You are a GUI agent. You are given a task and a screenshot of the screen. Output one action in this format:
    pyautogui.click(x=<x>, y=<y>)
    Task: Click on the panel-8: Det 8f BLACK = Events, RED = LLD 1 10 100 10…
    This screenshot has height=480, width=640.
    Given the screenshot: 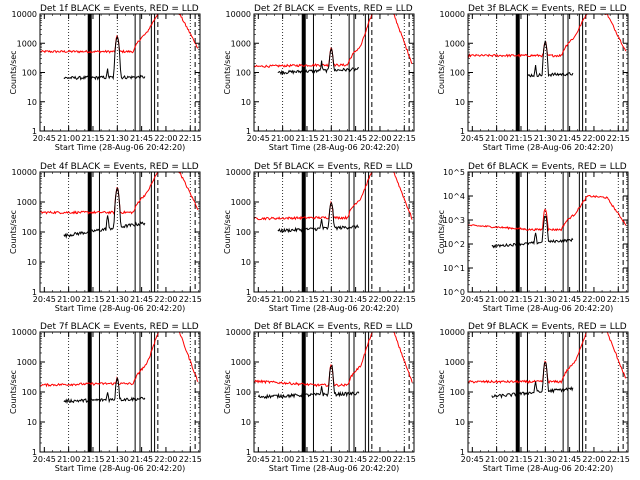 What is the action you would take?
    pyautogui.click(x=319, y=397)
    